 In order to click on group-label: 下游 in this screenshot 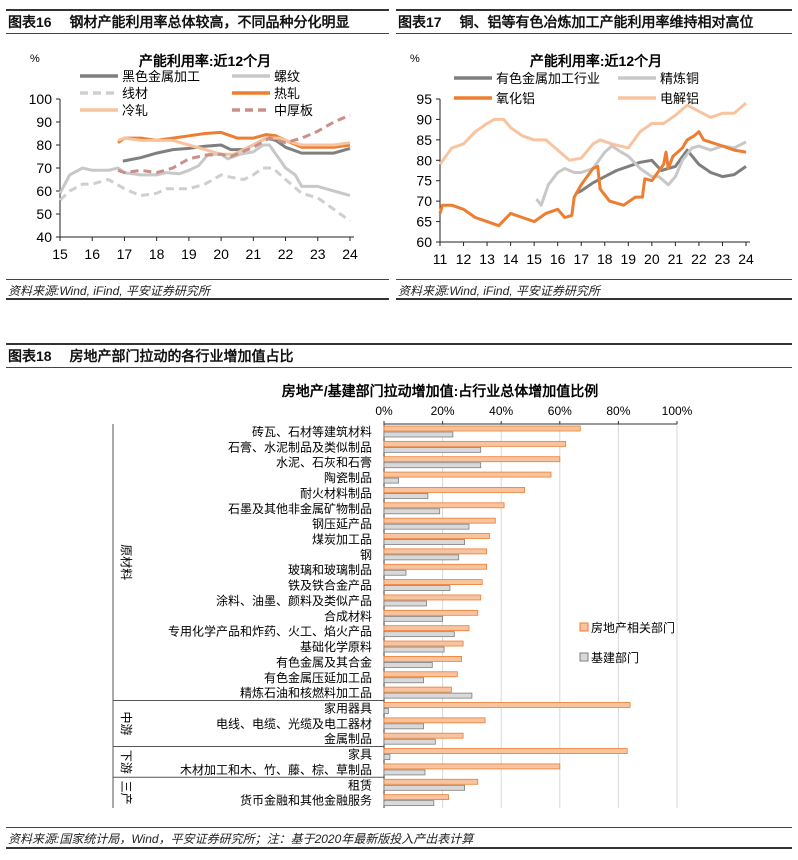, I will do `click(126, 762)`.